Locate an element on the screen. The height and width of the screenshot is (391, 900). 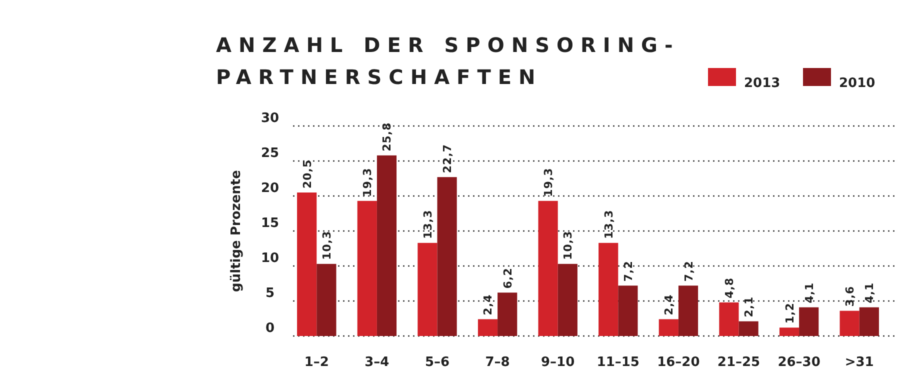
y-tick-label: 25 is located at coordinates (270, 153).